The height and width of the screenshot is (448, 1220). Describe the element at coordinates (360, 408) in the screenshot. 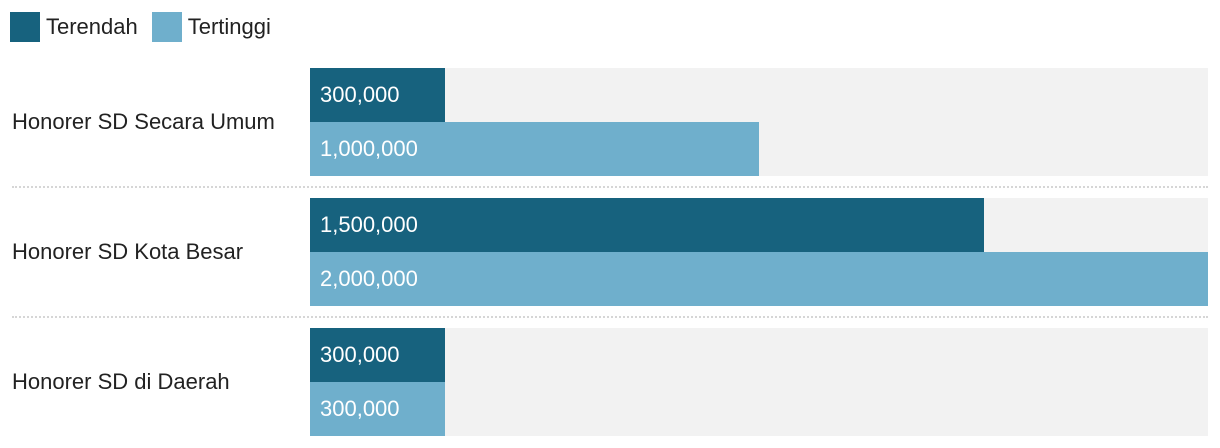

I see `value-label-tertinggi-honorer-sd-di-daerah: 300,000` at that location.